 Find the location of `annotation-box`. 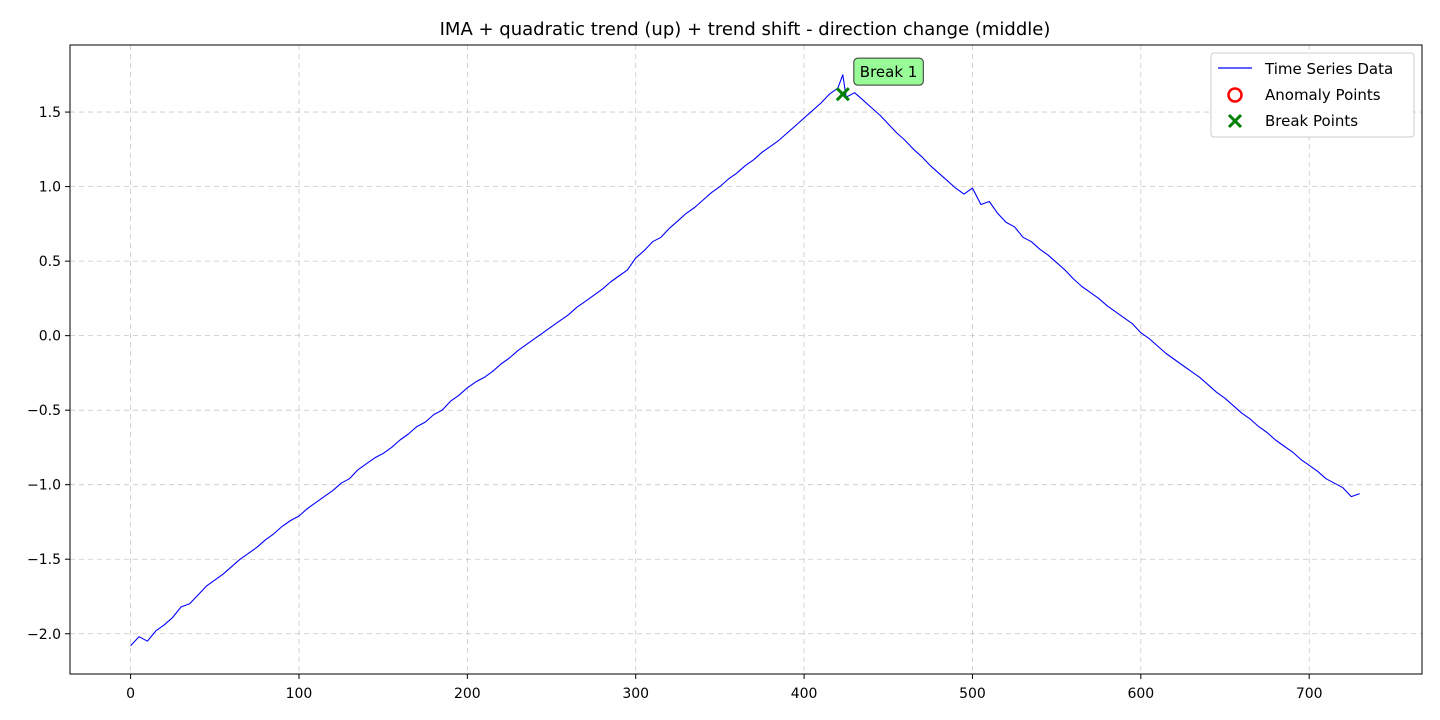

annotation-box is located at coordinates (888, 71).